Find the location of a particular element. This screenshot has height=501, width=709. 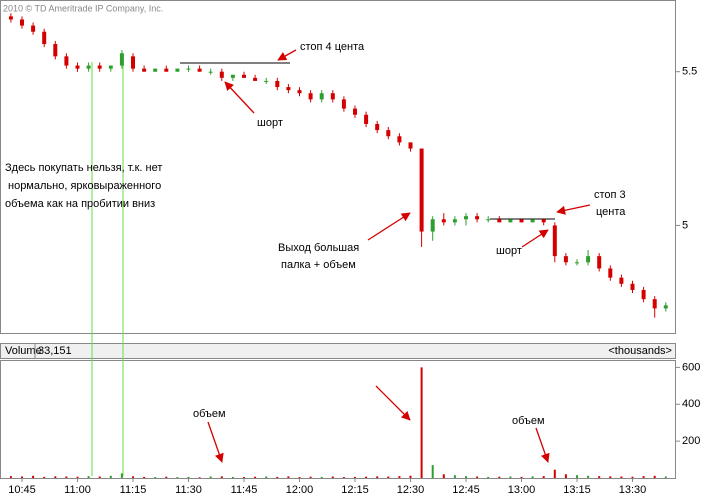

annotation: Здесь покупать нельзя, т.к. нет is located at coordinates (83, 168).